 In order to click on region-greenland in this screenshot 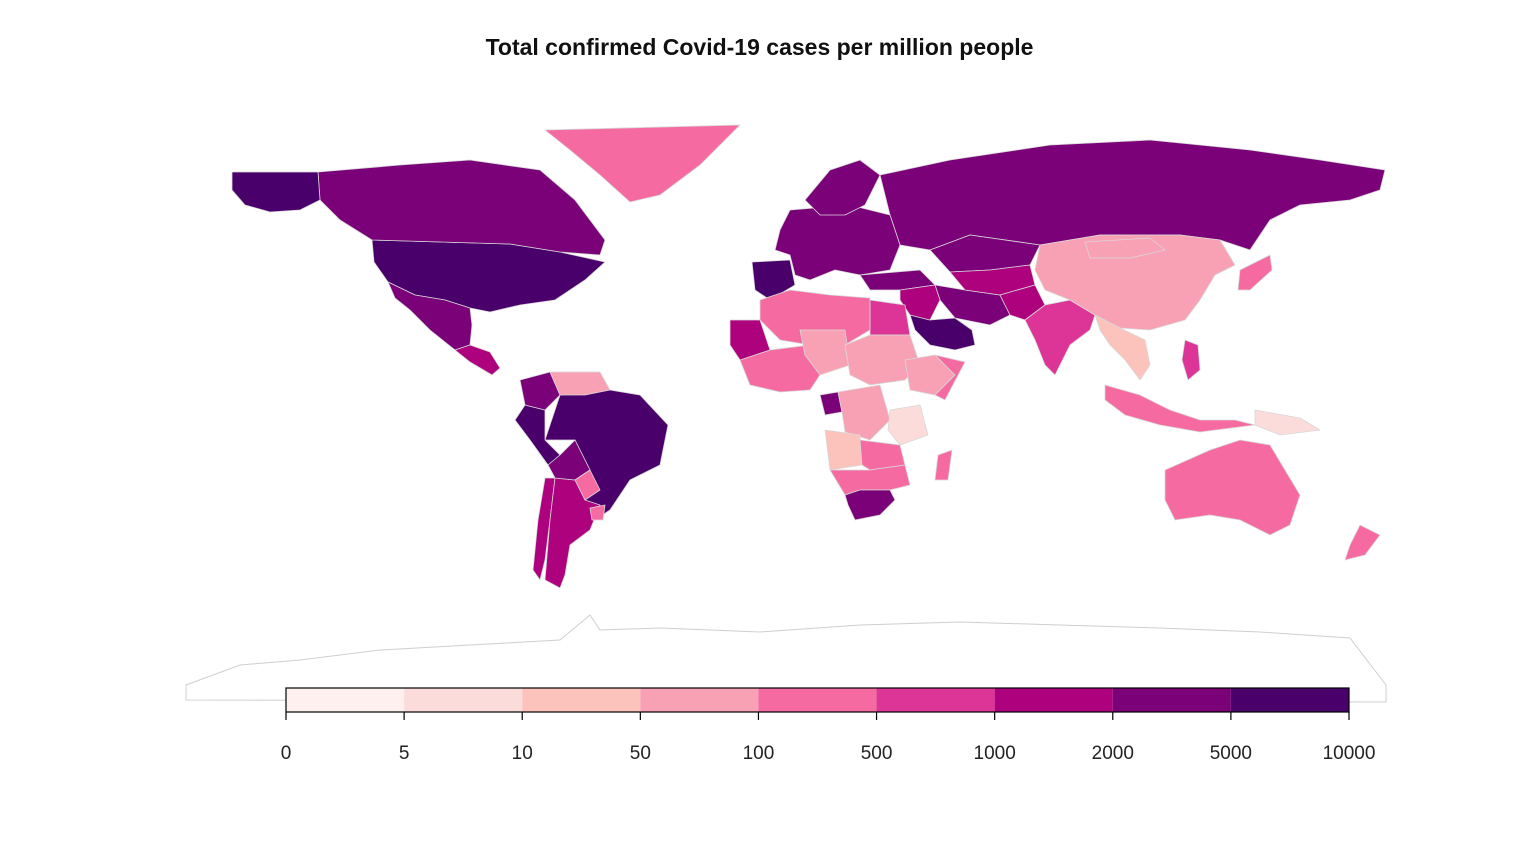, I will do `click(642, 163)`.